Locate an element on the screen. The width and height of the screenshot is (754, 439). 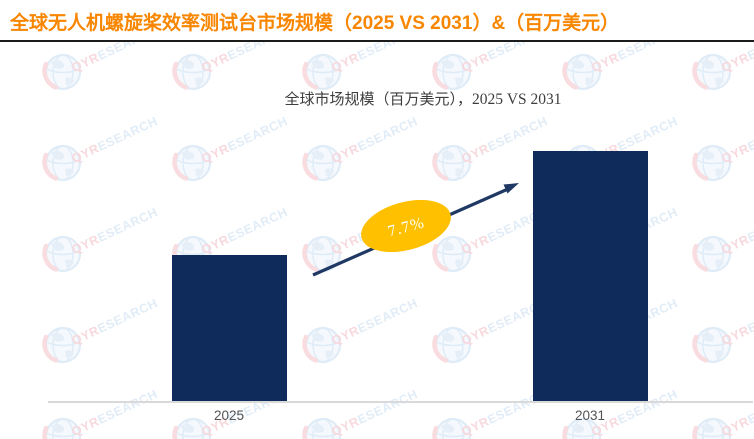
chart-title-cn: 全球市场规模（百万美元）， is located at coordinates (378, 99).